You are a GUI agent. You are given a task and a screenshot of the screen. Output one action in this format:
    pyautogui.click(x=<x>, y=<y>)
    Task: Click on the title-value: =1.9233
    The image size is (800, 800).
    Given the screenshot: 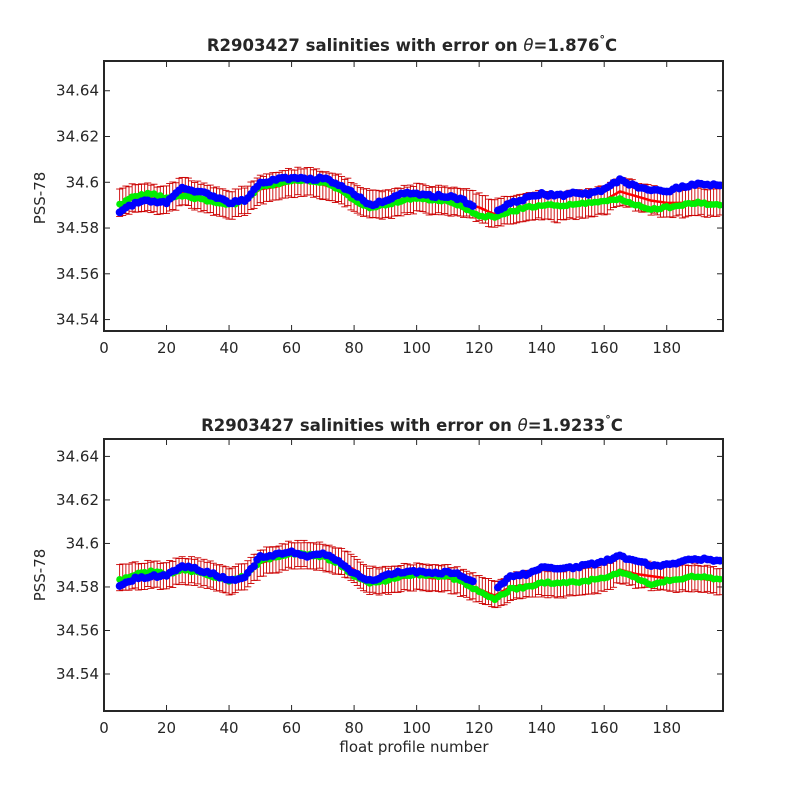 What is the action you would take?
    pyautogui.click(x=567, y=425)
    